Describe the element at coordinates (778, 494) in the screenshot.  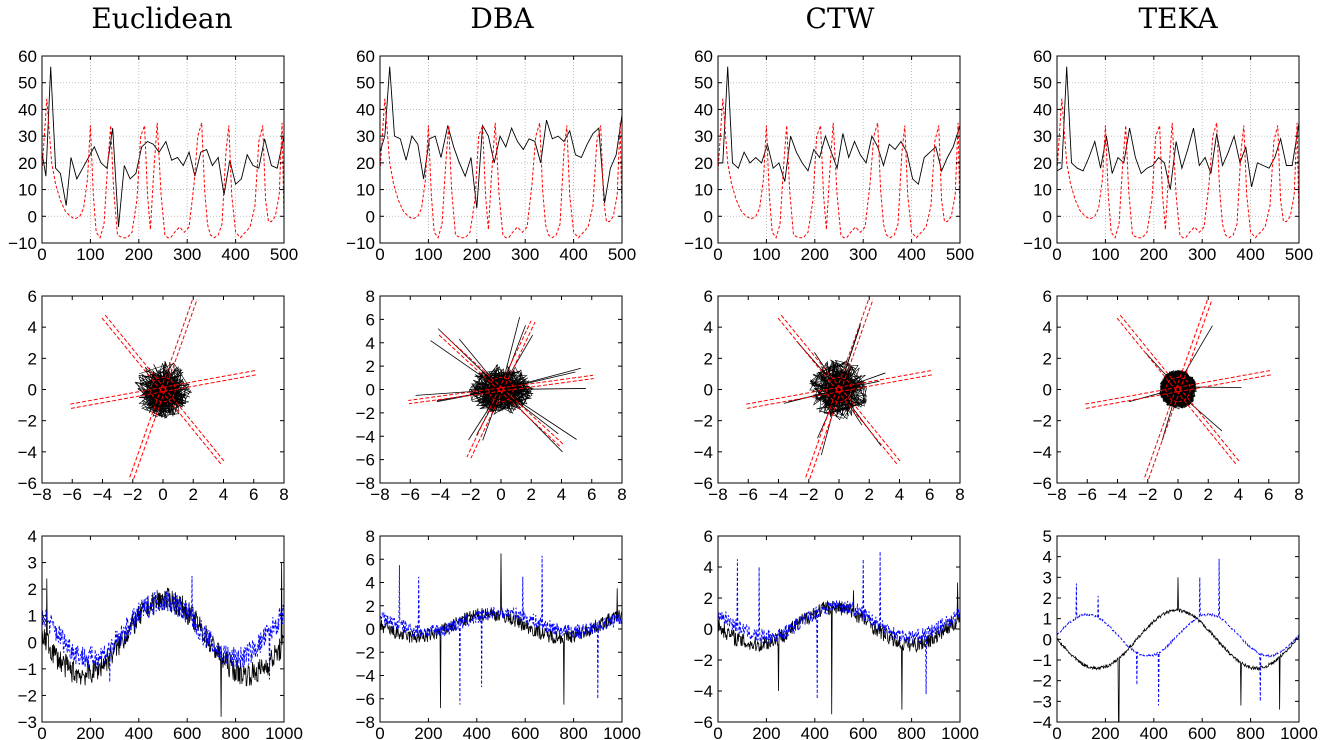
I see `x-tick-label: −4` at that location.